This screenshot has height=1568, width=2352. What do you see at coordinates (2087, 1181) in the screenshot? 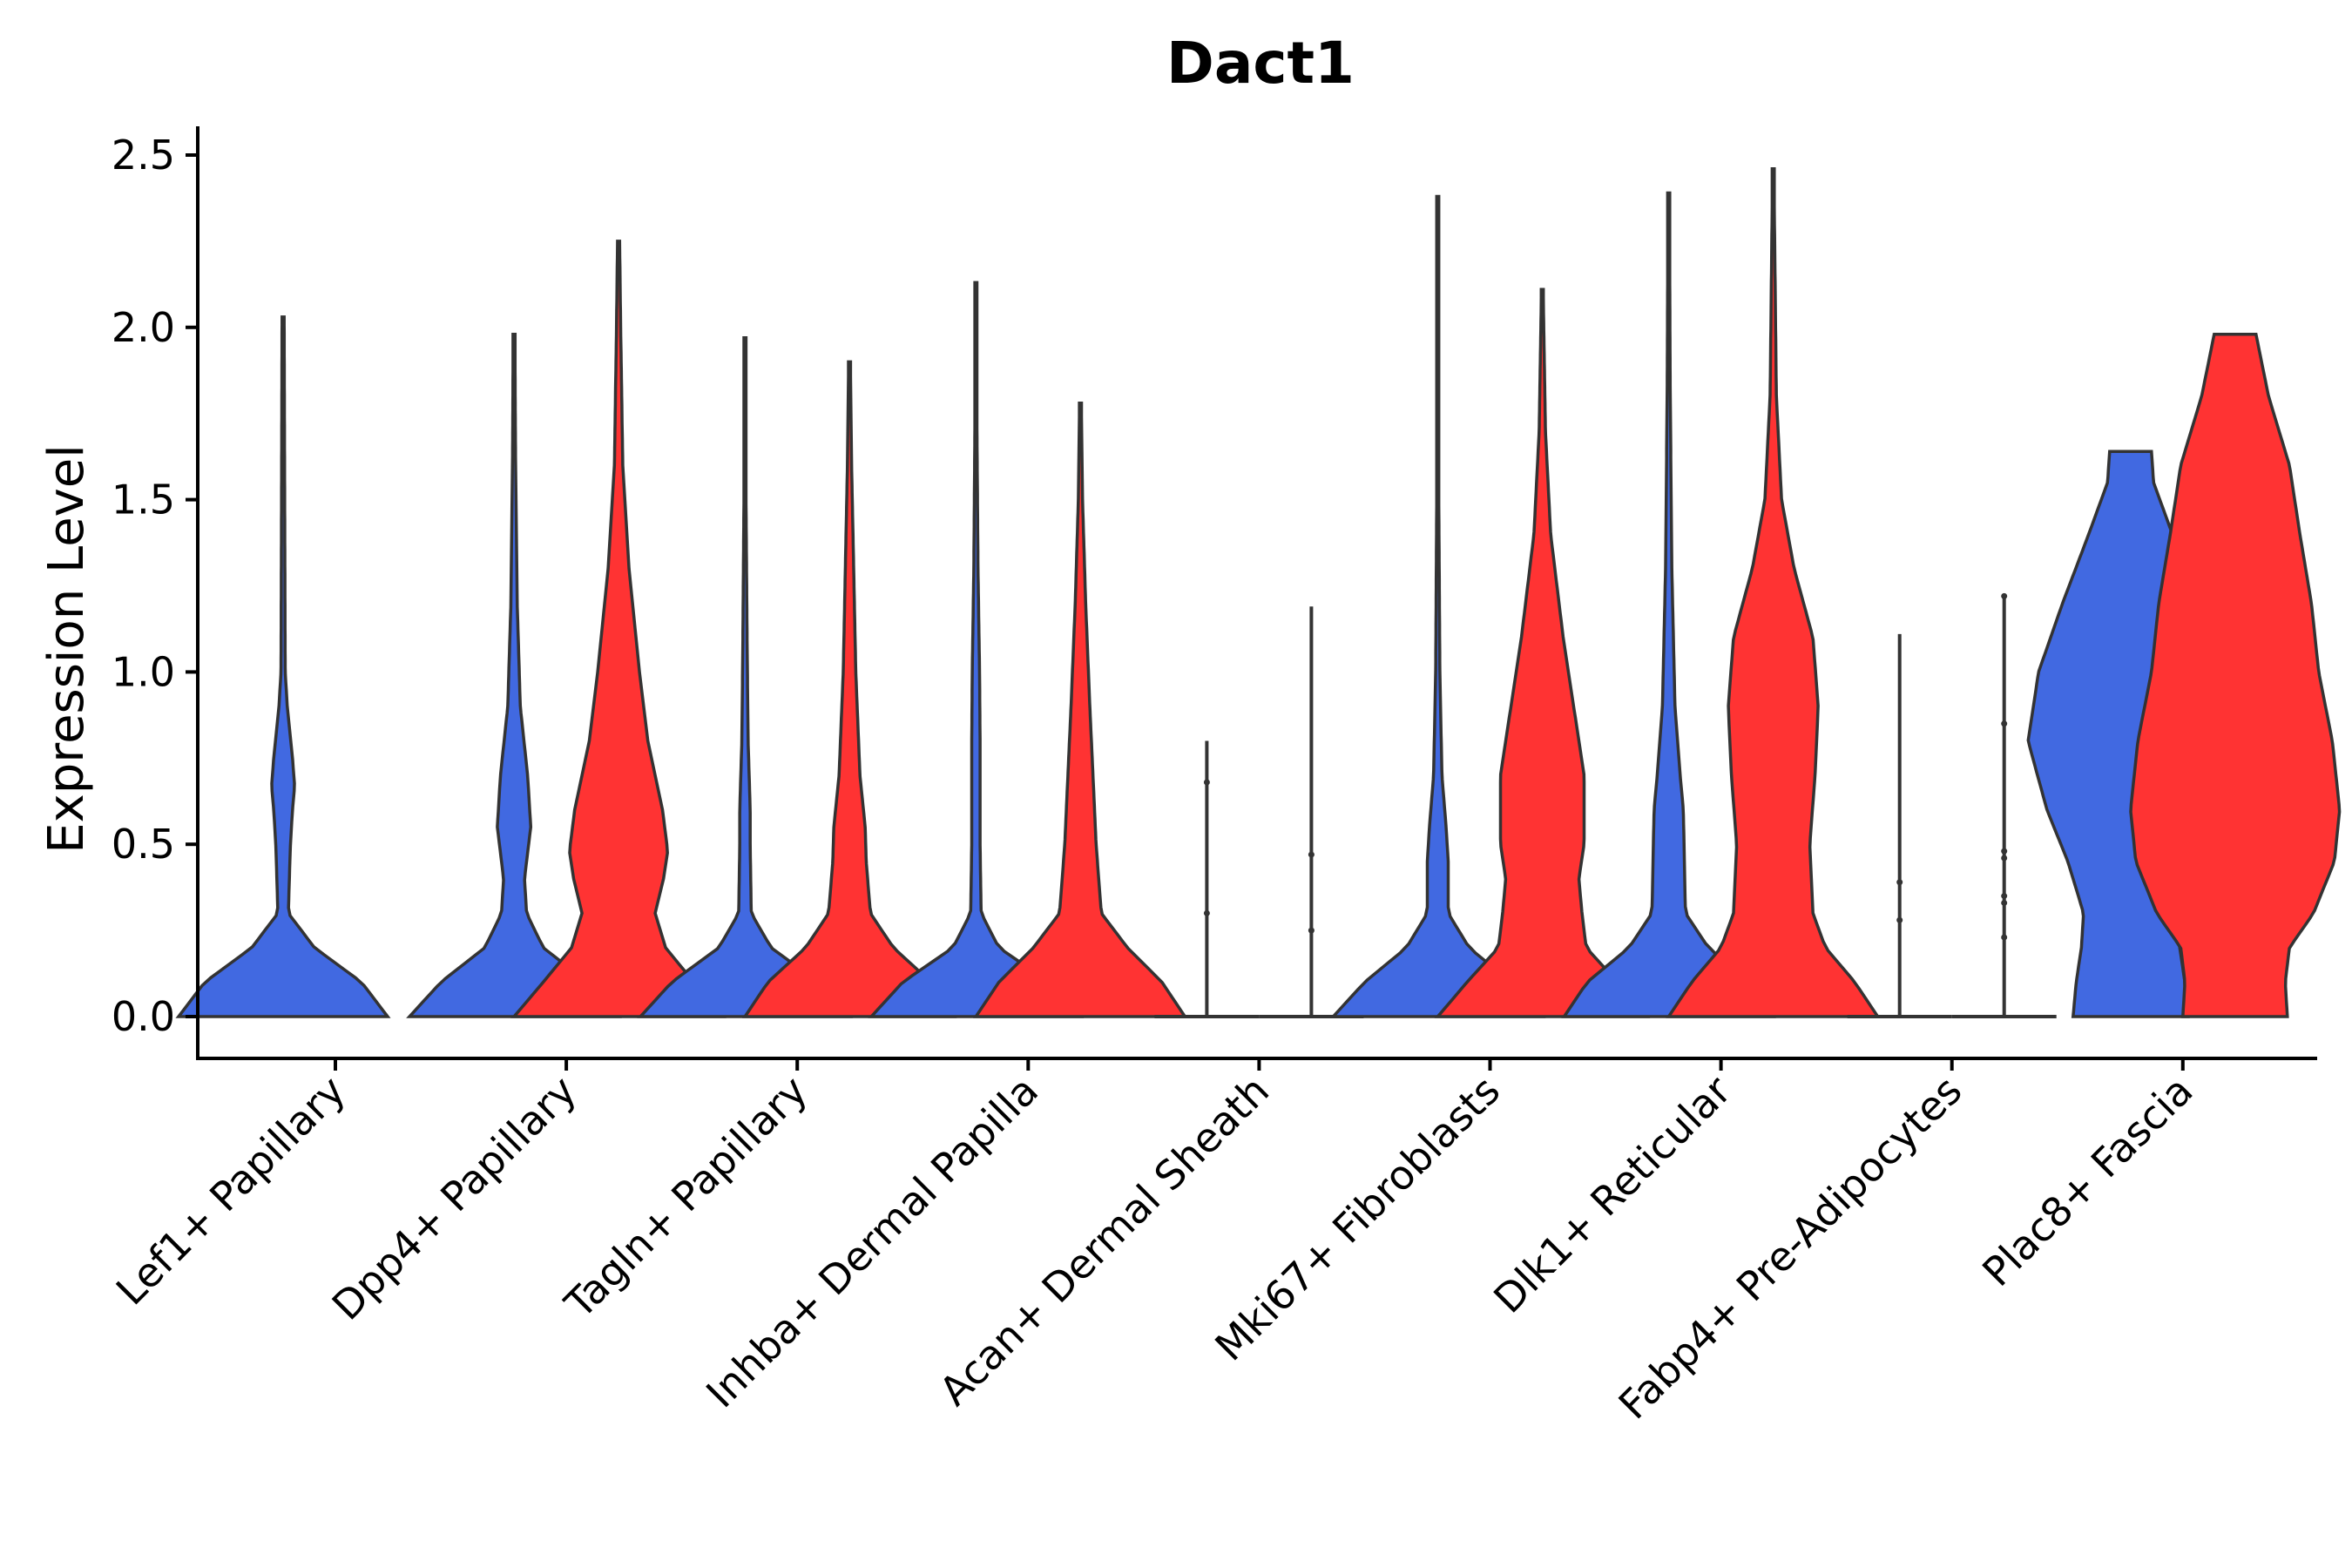
I see `x-tick-label-8: Plac8+ Fascia` at bounding box center [2087, 1181].